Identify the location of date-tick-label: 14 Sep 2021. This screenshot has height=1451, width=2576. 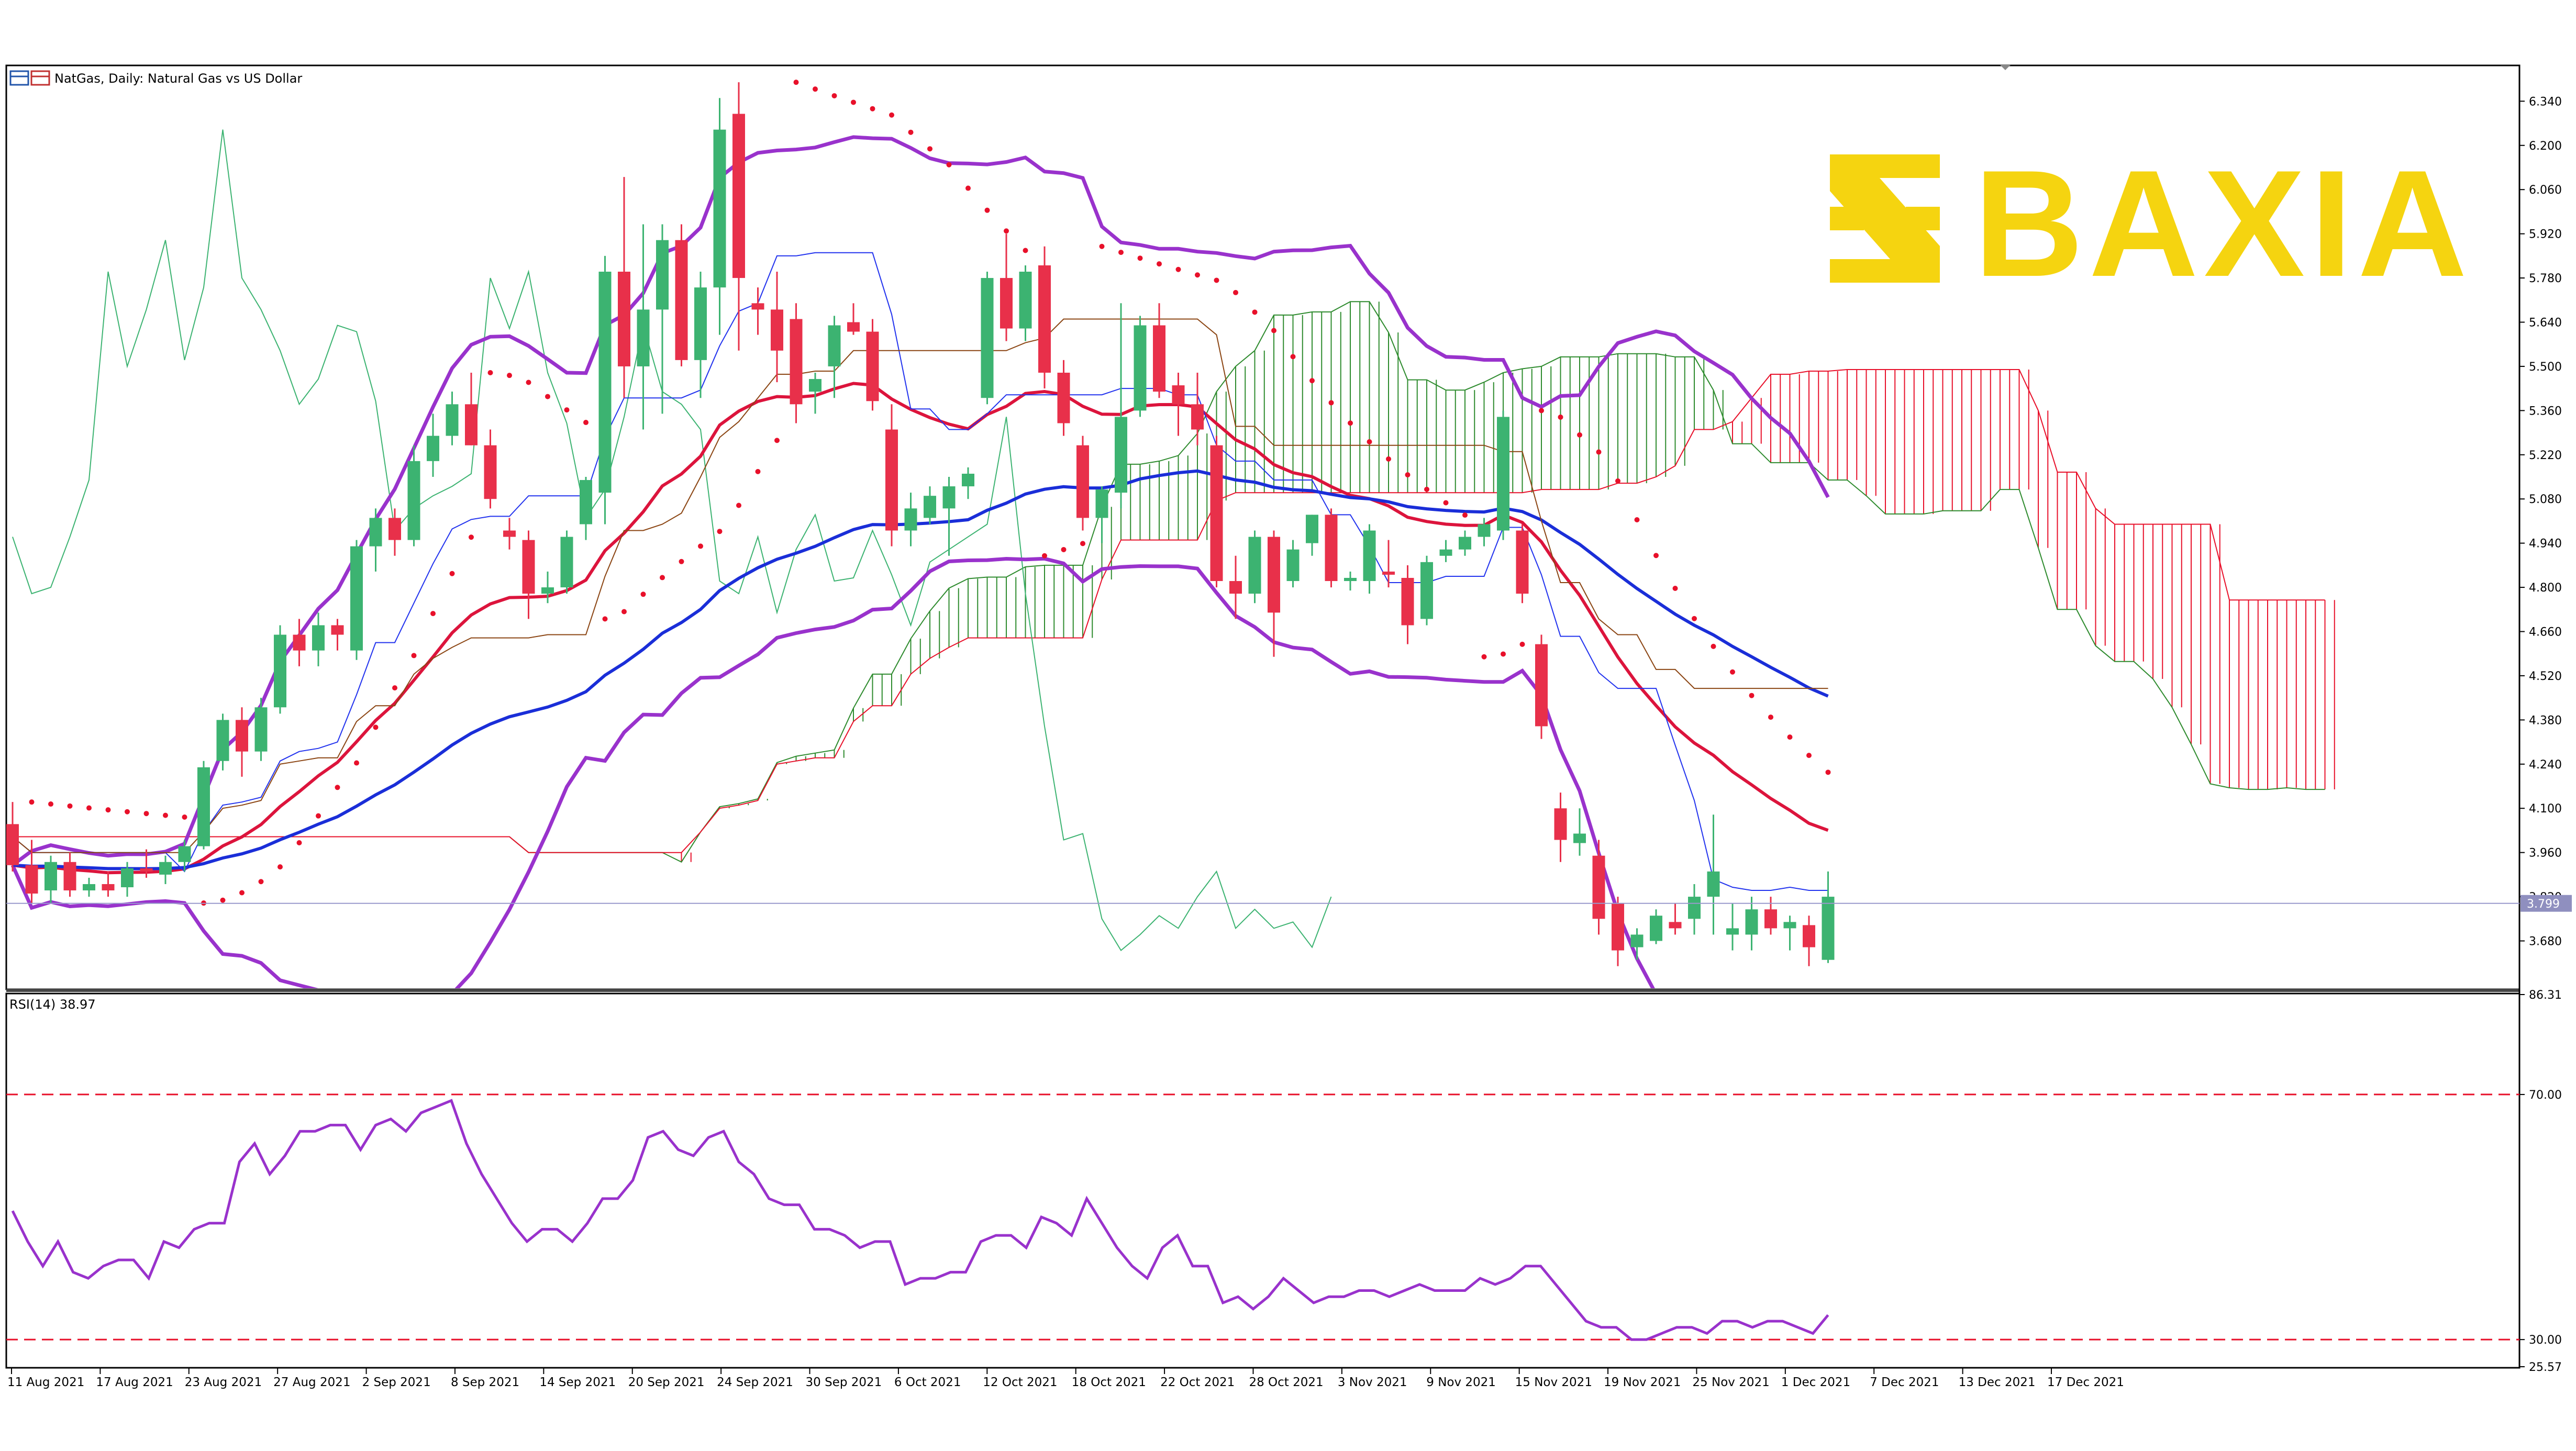
(577, 1383).